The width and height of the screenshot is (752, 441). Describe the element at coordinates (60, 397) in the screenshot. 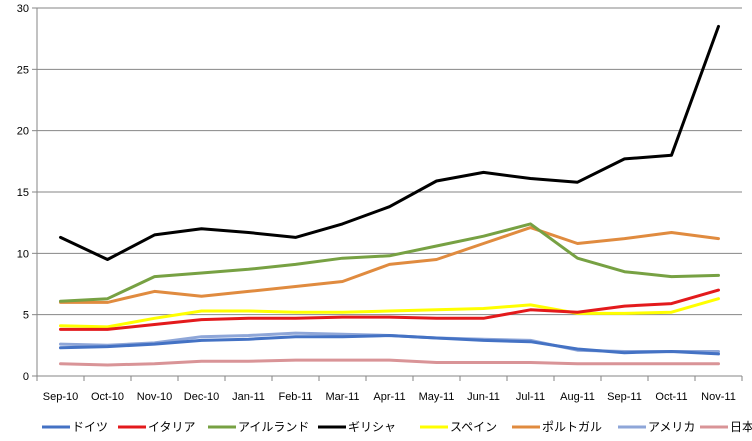

I see `x-tick-label-Sep-10: Sep-10` at that location.